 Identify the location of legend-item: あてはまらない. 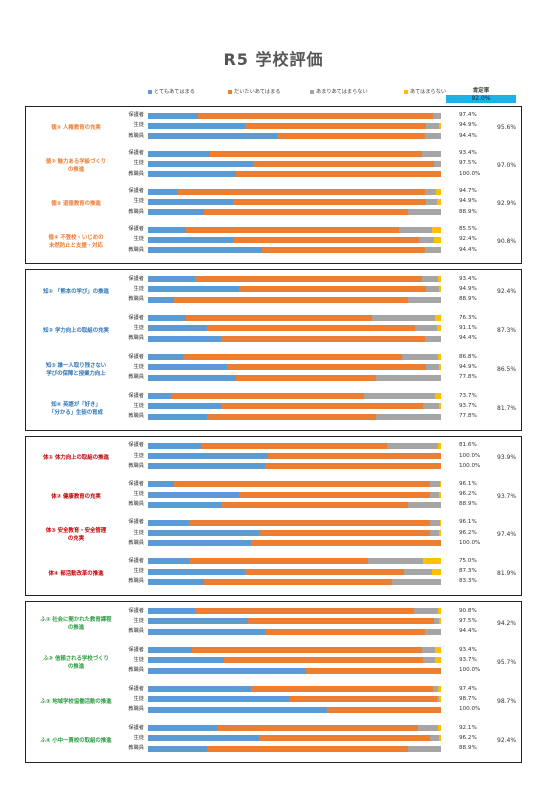
(425, 91).